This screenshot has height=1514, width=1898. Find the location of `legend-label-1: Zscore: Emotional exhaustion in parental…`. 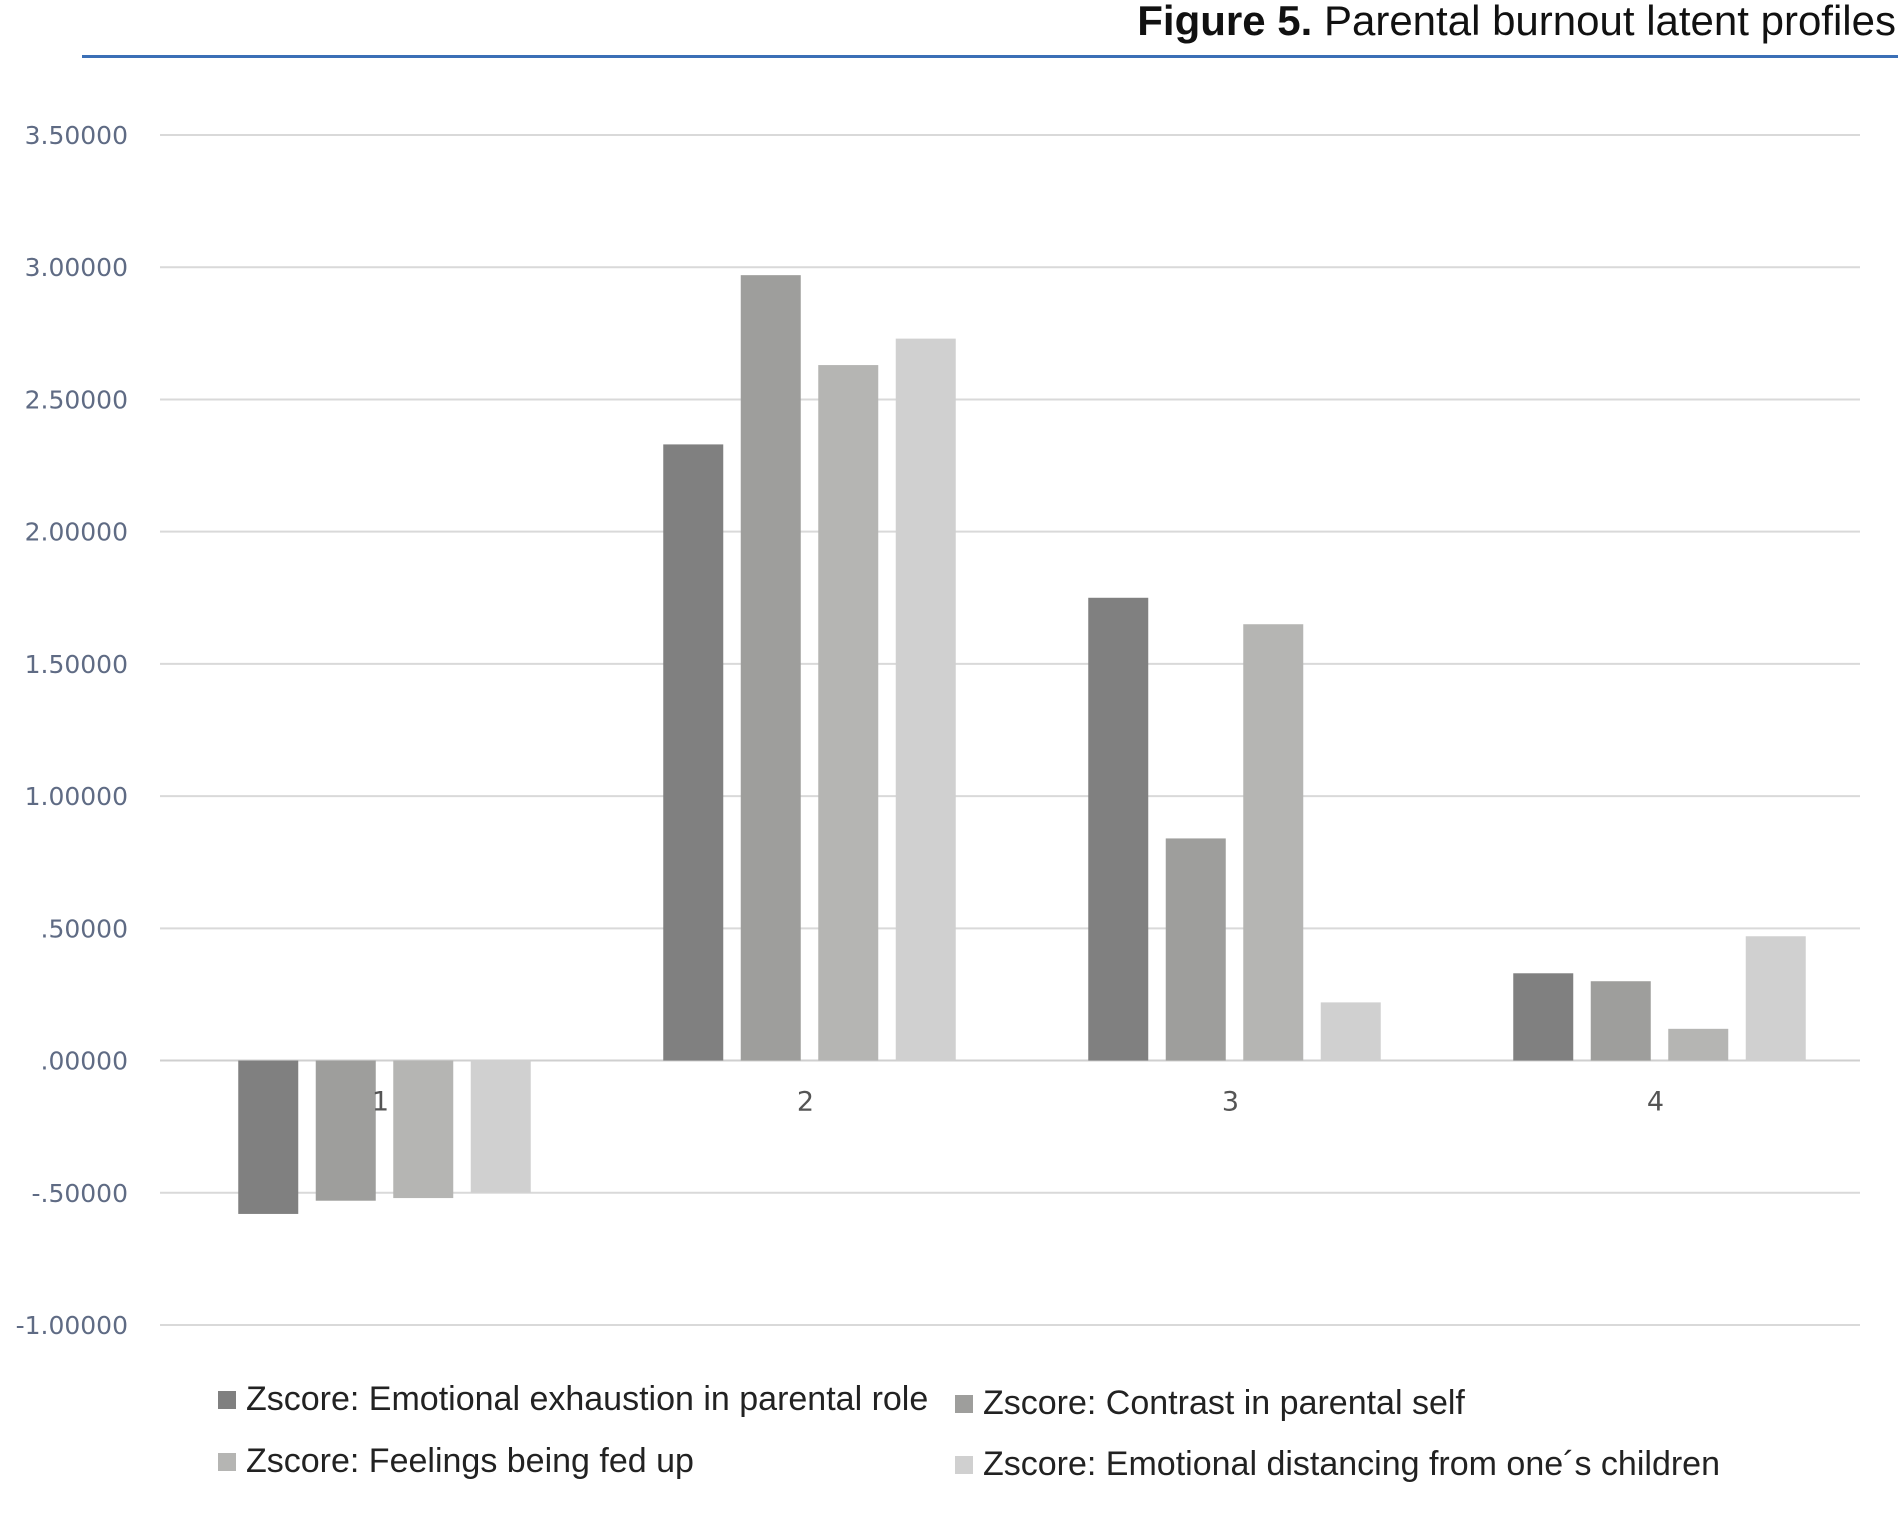

legend-label-1: Zscore: Emotional exhaustion in parental… is located at coordinates (587, 1399).